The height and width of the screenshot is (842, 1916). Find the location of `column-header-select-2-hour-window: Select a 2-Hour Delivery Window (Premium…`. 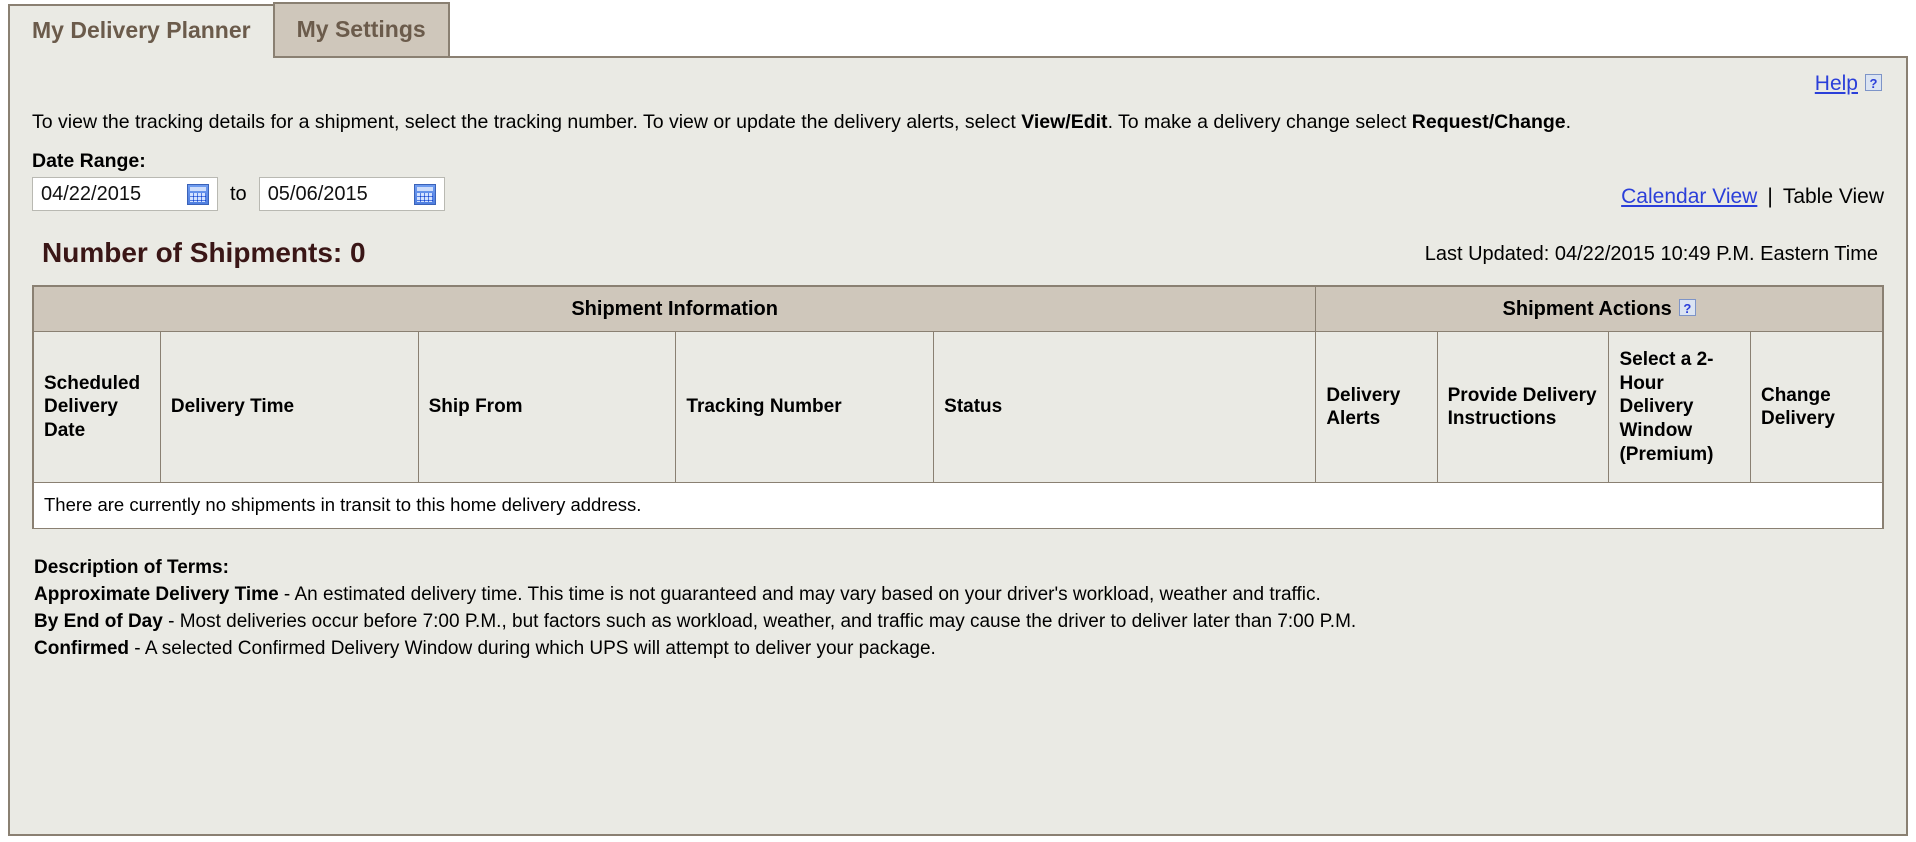

column-header-select-2-hour-window: Select a 2-Hour Delivery Window (Premium… is located at coordinates (1679, 407).